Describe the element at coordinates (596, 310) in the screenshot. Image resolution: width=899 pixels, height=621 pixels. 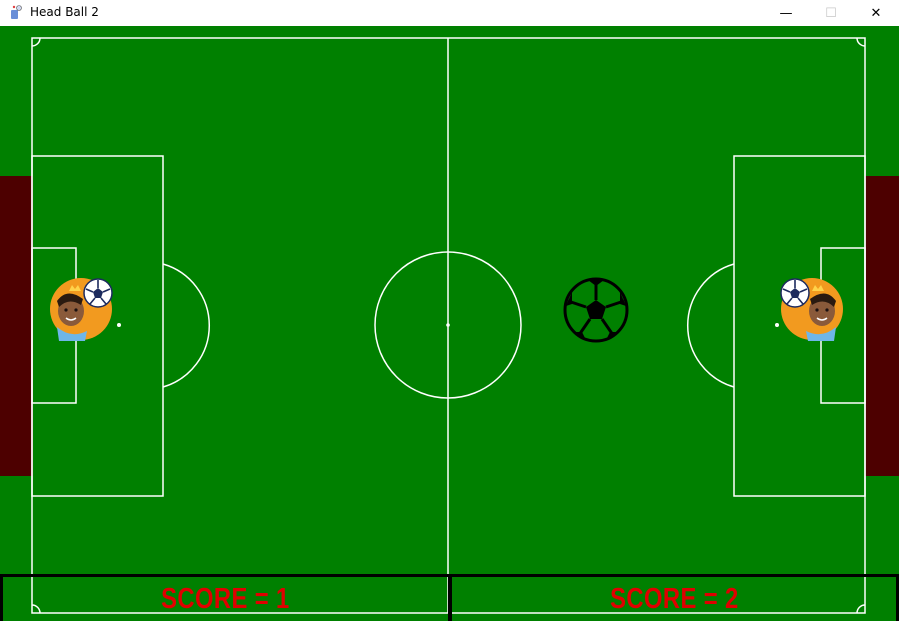
I see `game-ball` at that location.